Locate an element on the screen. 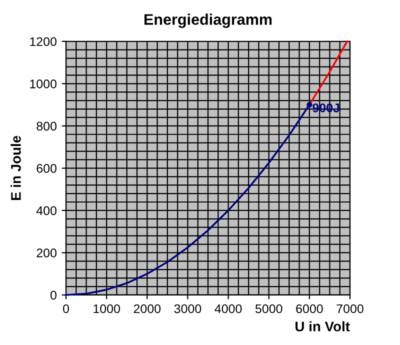  y-tick-label: 0 is located at coordinates (53, 295).